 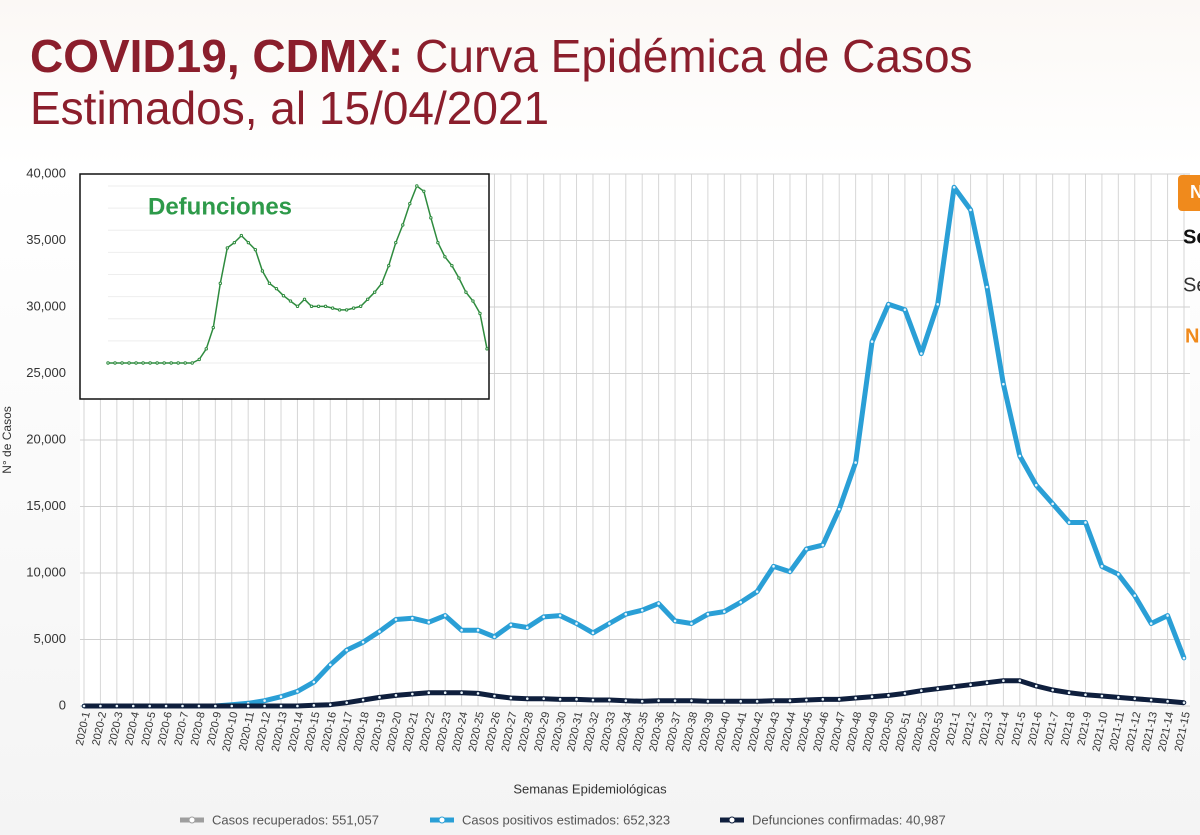 I want to click on title: COVID19, CDMX: Curva Epidémica de Casos, so click(x=501, y=56).